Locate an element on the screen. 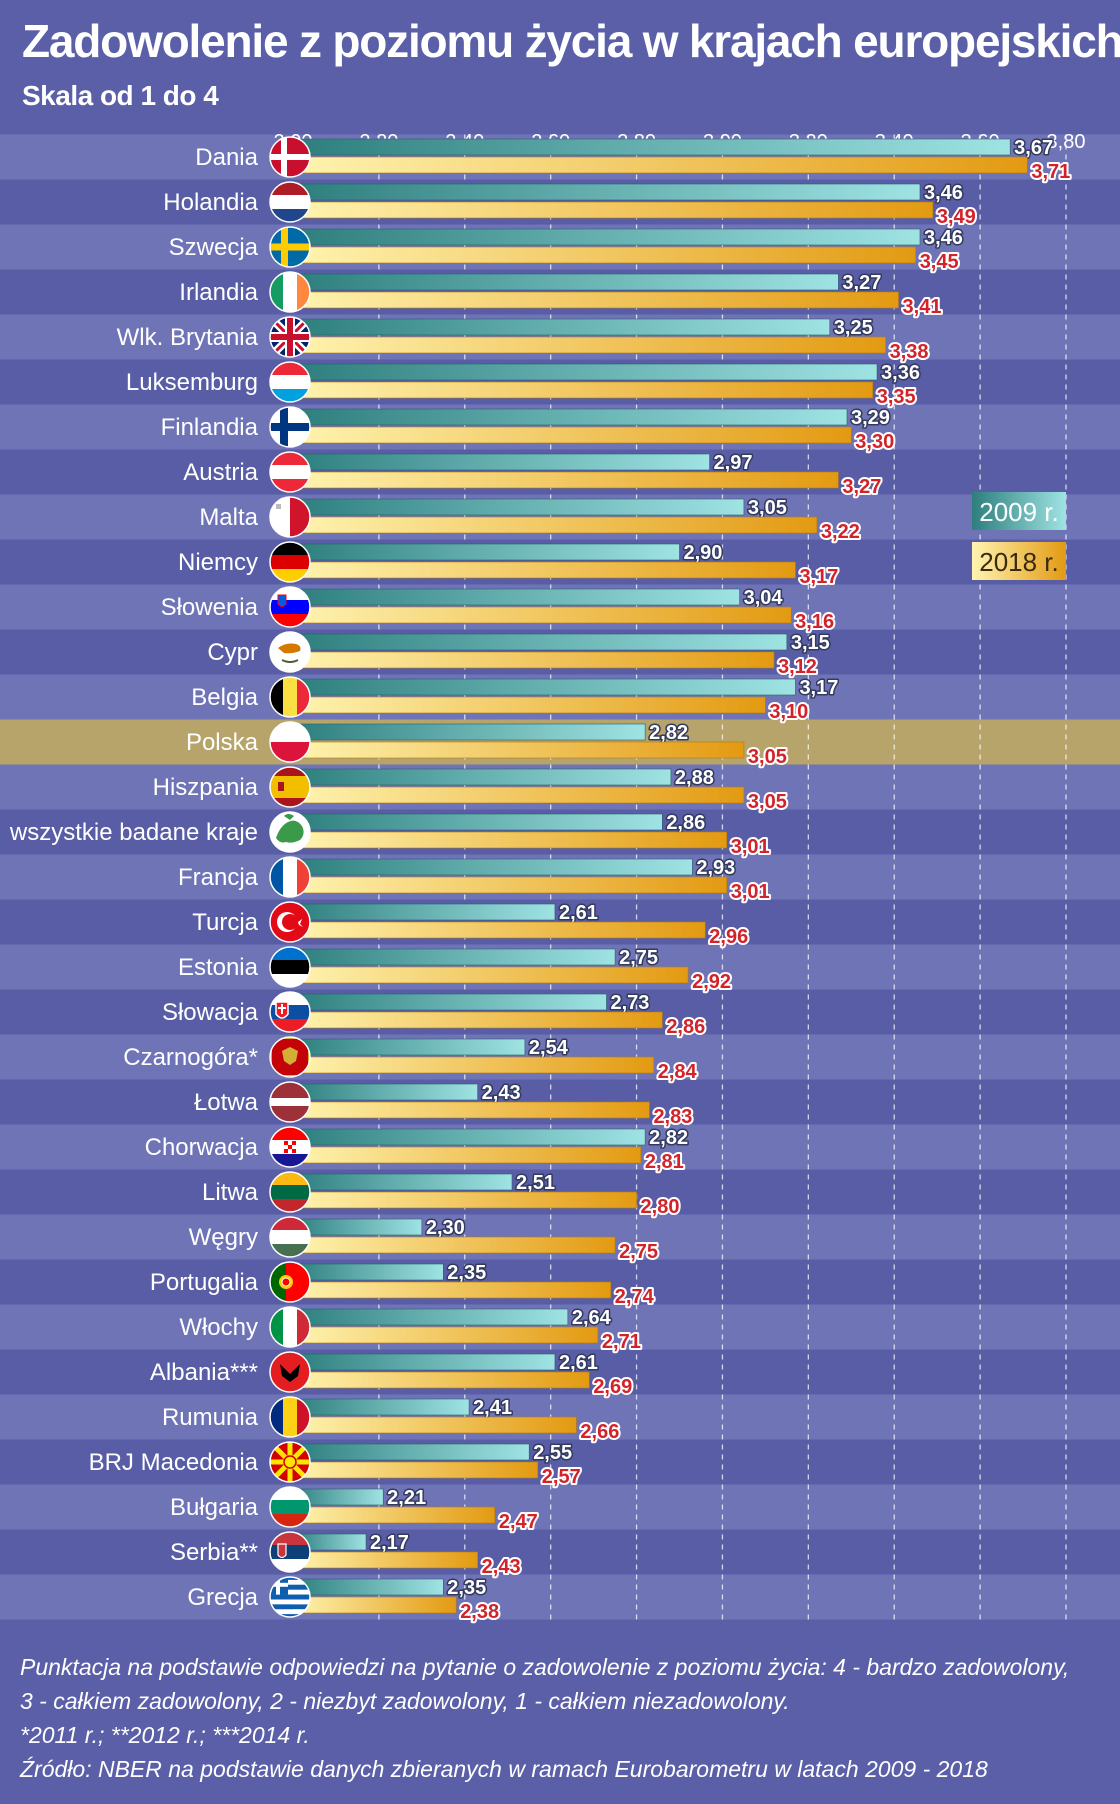  value-label-2018: 3,41 is located at coordinates (922, 307).